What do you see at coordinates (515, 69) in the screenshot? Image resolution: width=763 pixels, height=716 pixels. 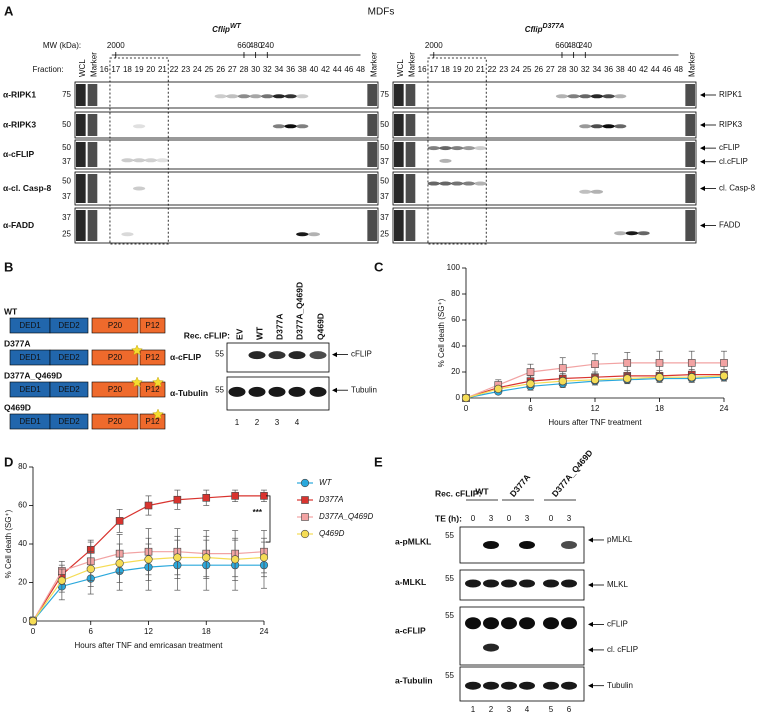 I see `fraction: 24` at bounding box center [515, 69].